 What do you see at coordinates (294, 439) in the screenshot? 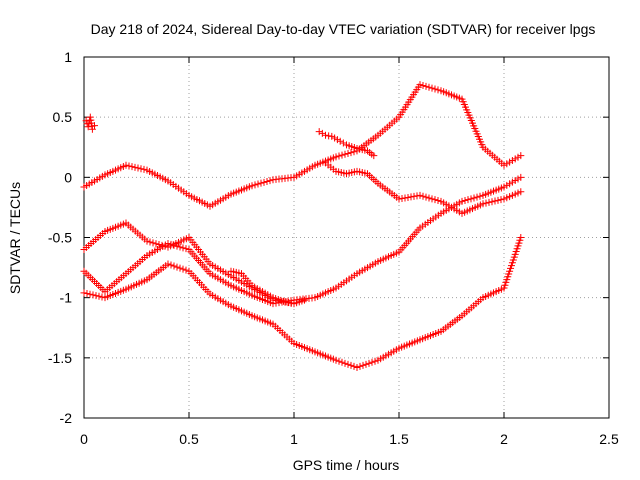
I see `x-tick-label: 1` at bounding box center [294, 439].